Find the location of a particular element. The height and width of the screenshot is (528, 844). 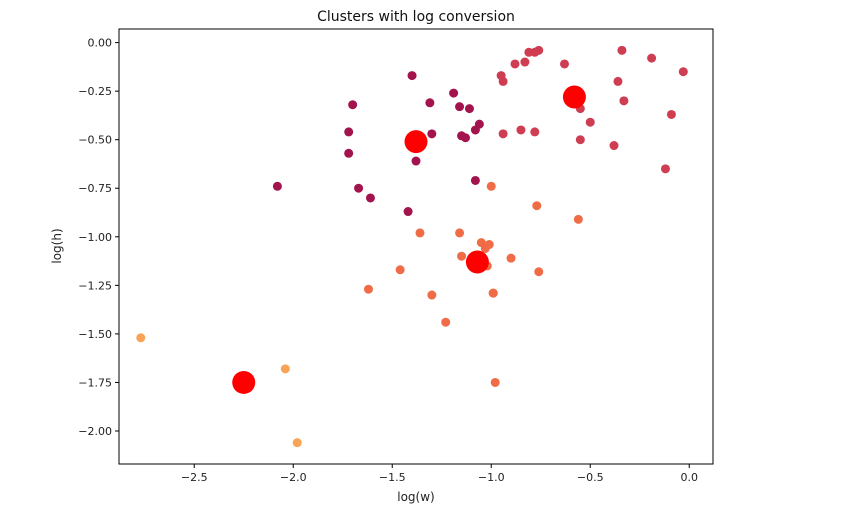

y-tick-label: −1.50 is located at coordinates (95, 334).